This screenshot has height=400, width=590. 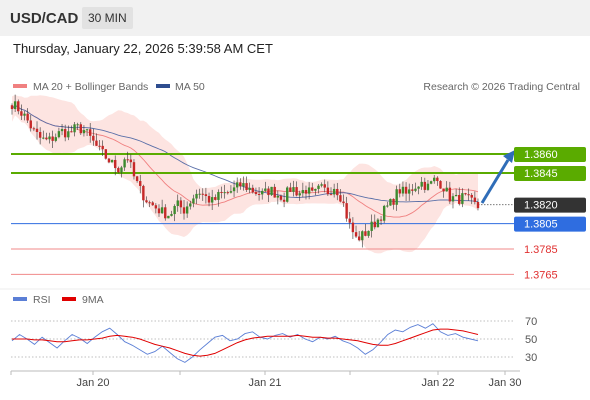 I want to click on ma9-legend-swatch, so click(x=69, y=299).